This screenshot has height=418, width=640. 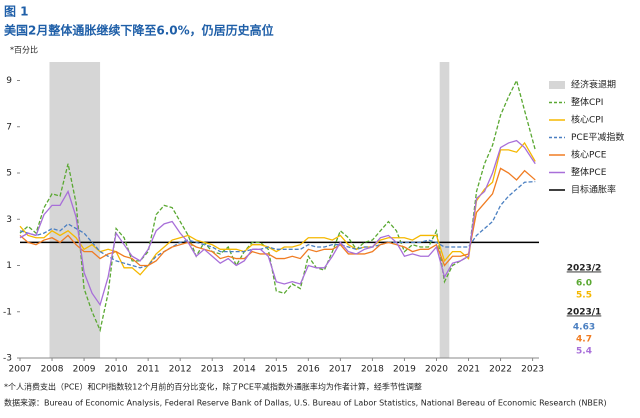 What do you see at coordinates (589, 172) in the screenshot?
I see `legend-label: 整体PCE` at bounding box center [589, 172].